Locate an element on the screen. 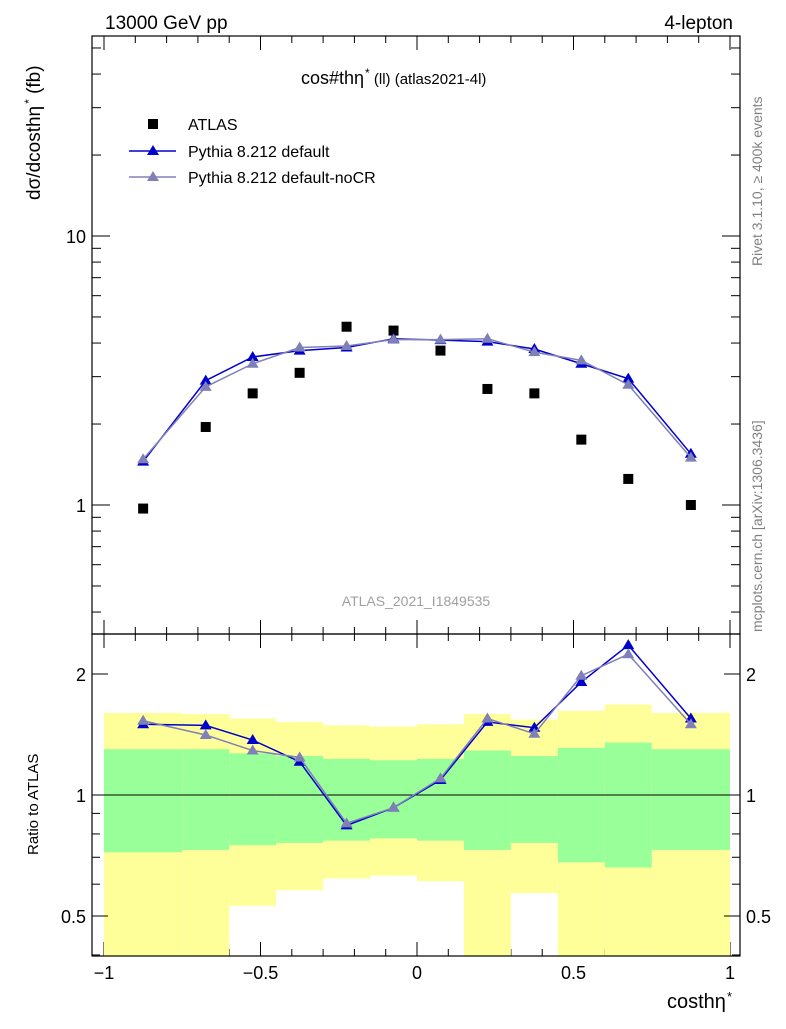  plot-title: cos#thη* (ll) (atlas2021-4l) is located at coordinates (393, 77).